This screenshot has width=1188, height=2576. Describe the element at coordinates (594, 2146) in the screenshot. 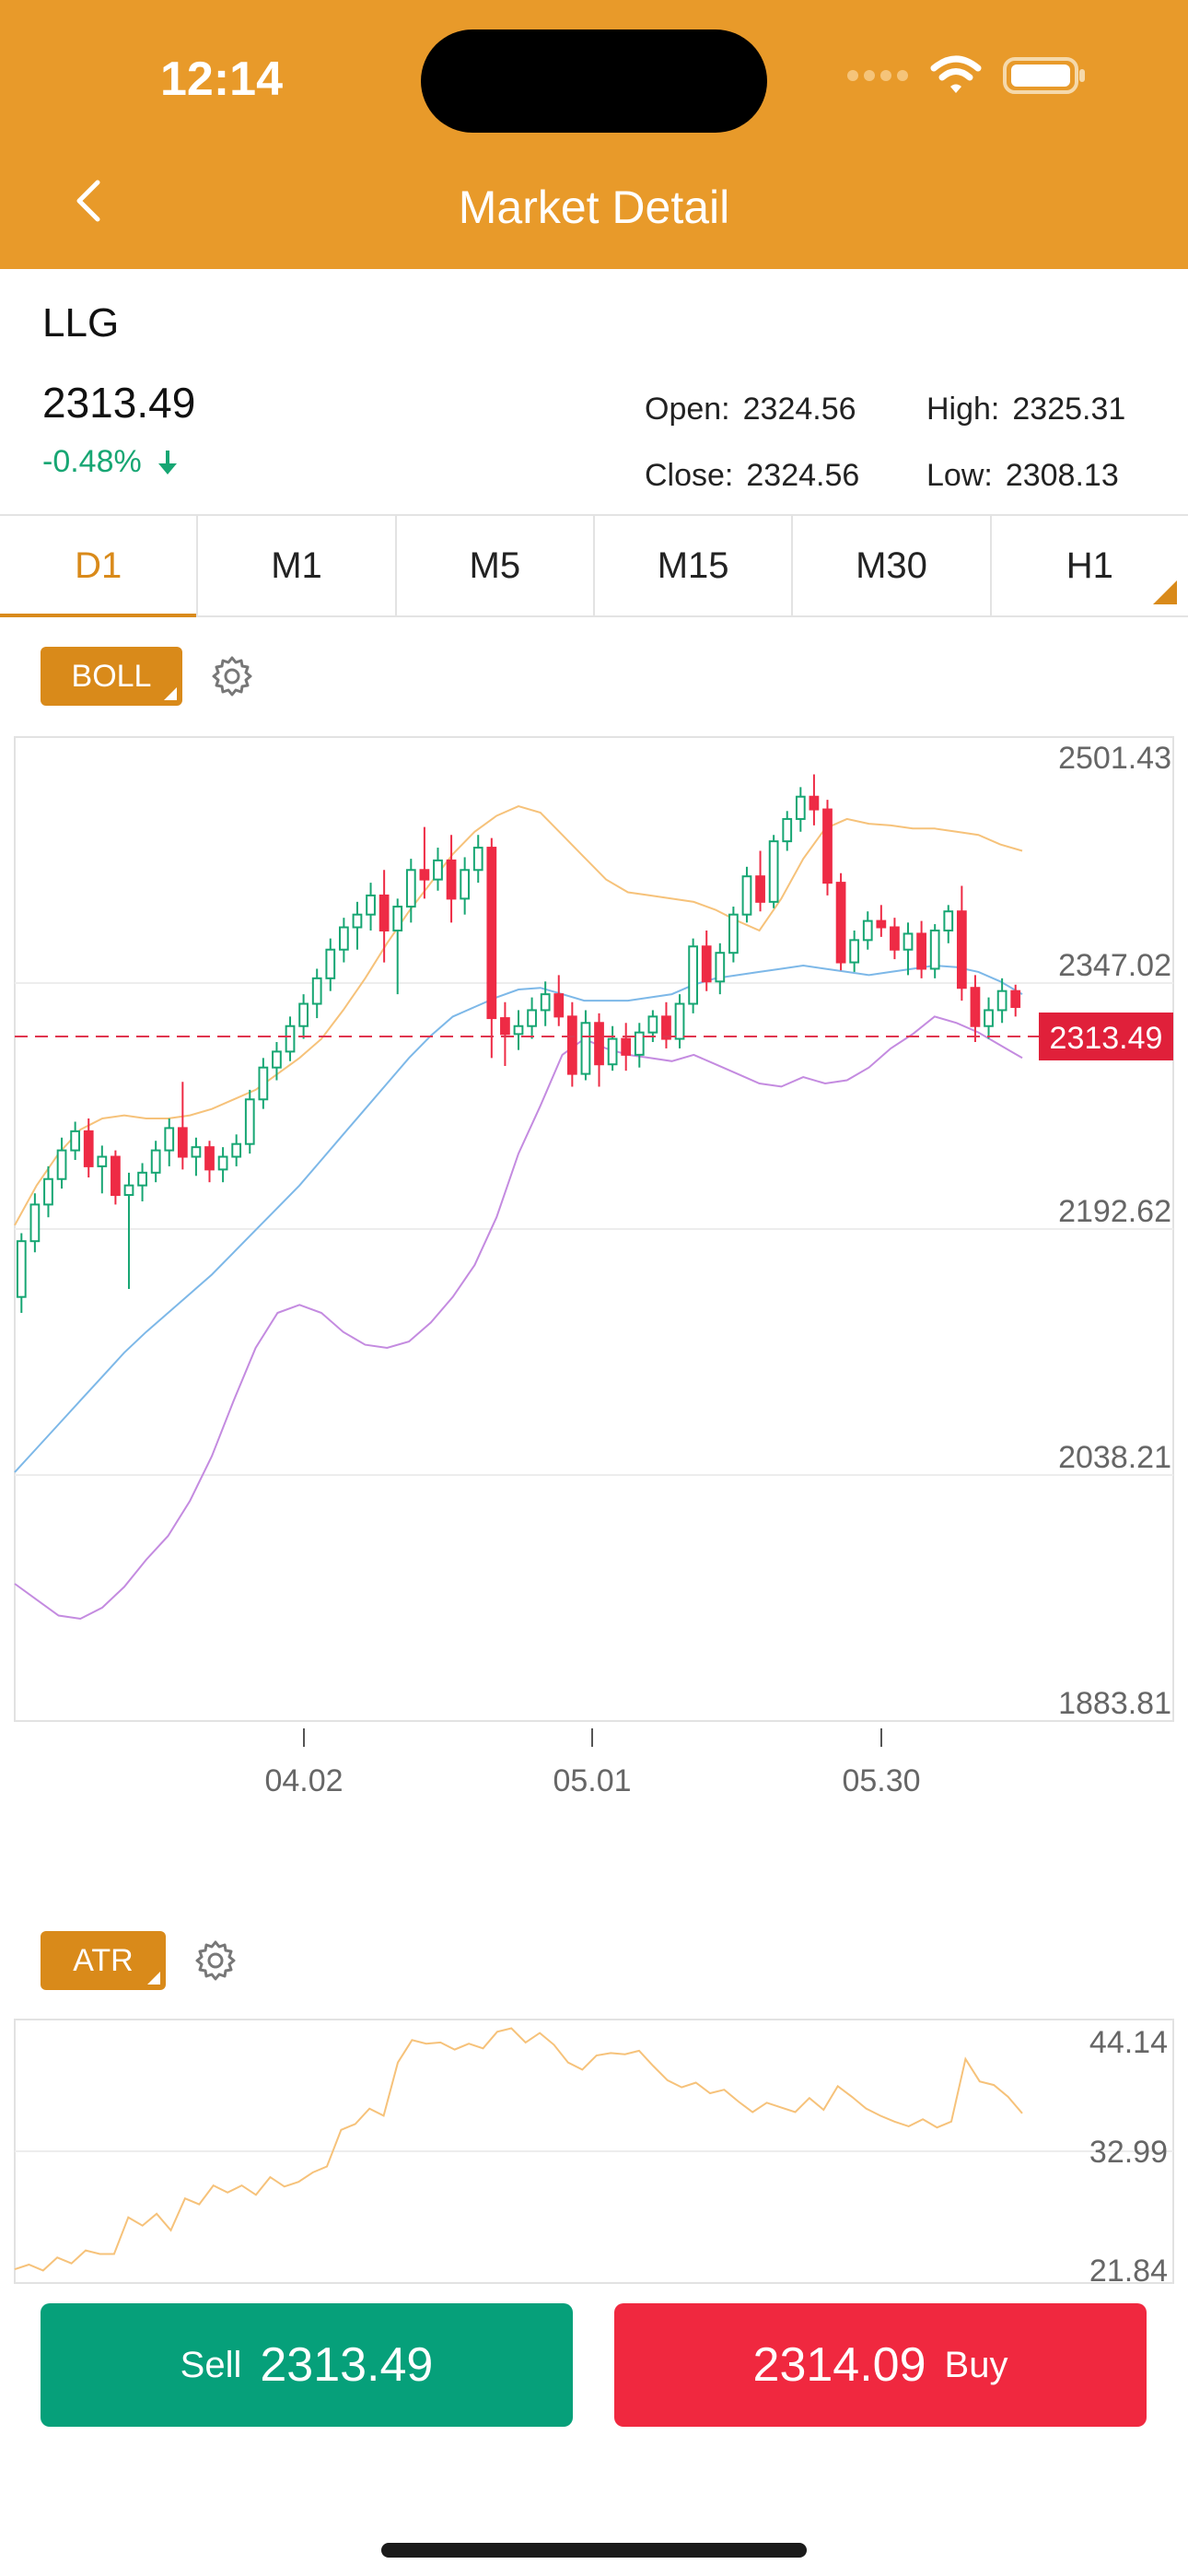

I see `atr-chart: 44.14 32.99 21.84` at that location.